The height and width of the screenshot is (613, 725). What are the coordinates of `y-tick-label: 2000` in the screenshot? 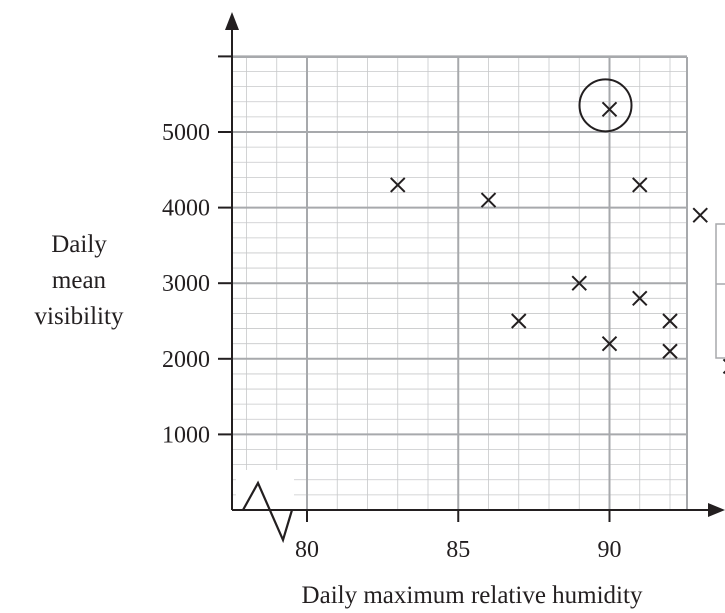 It's located at (186, 360).